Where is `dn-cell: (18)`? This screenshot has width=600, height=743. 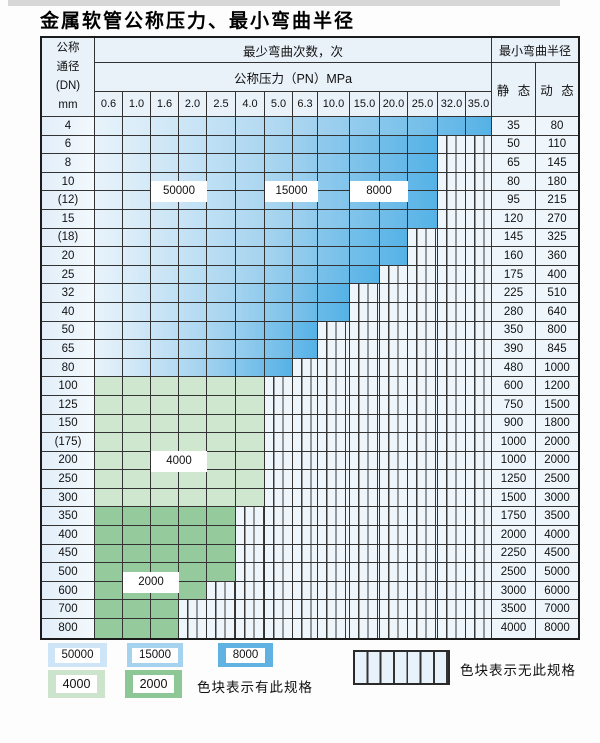
dn-cell: (18) is located at coordinates (68, 238).